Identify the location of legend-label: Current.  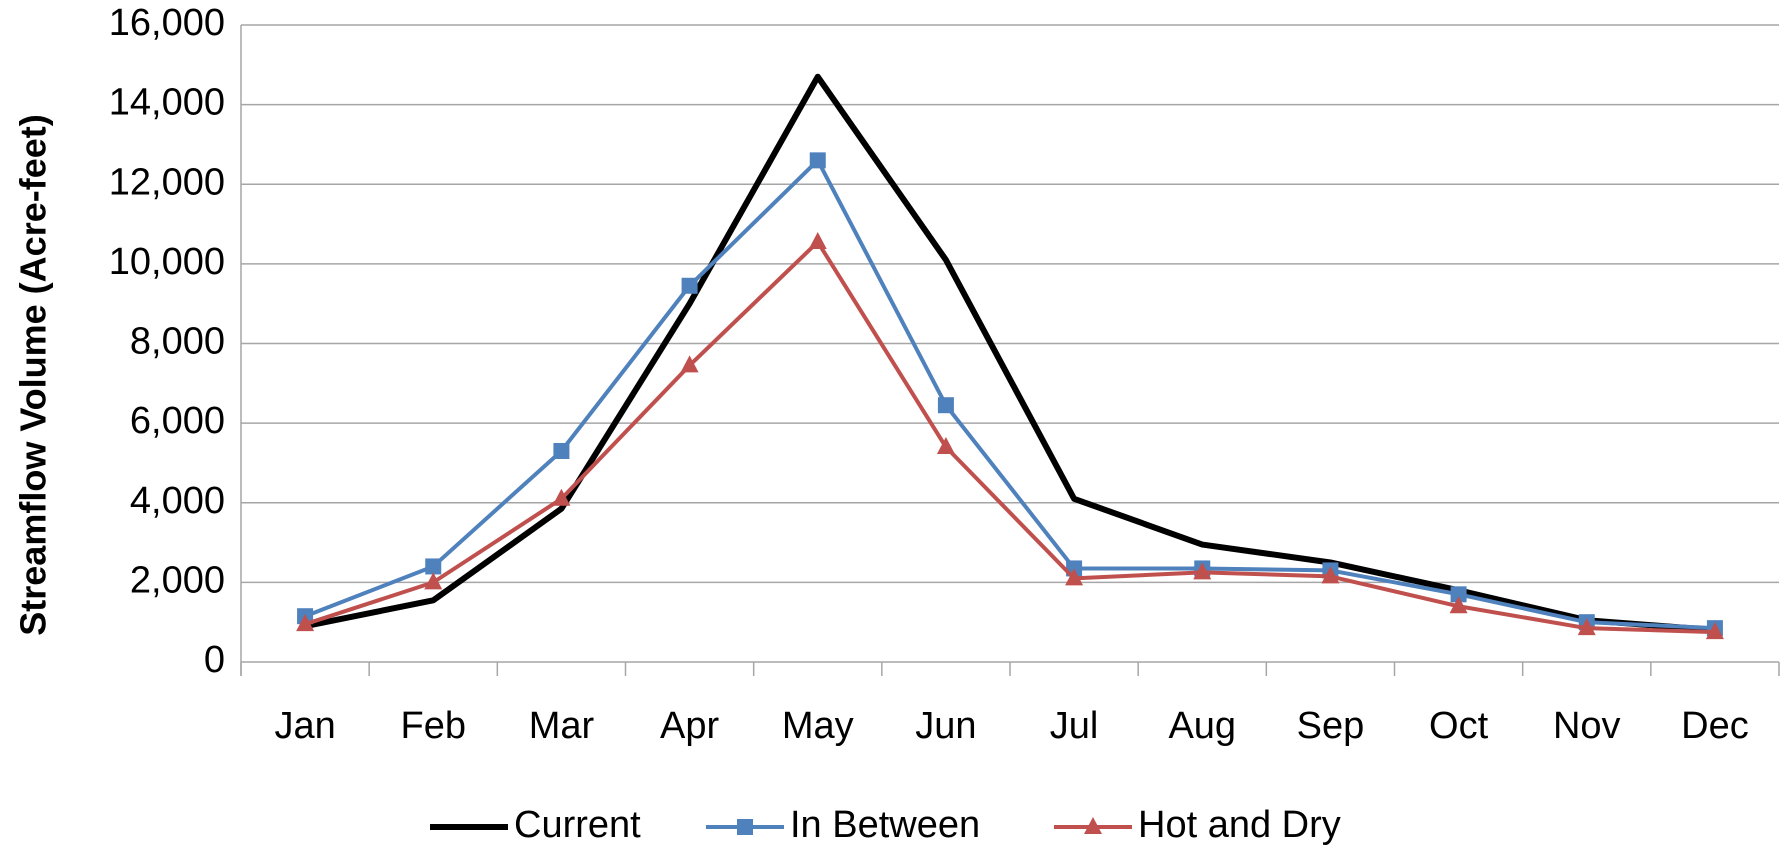
(577, 825).